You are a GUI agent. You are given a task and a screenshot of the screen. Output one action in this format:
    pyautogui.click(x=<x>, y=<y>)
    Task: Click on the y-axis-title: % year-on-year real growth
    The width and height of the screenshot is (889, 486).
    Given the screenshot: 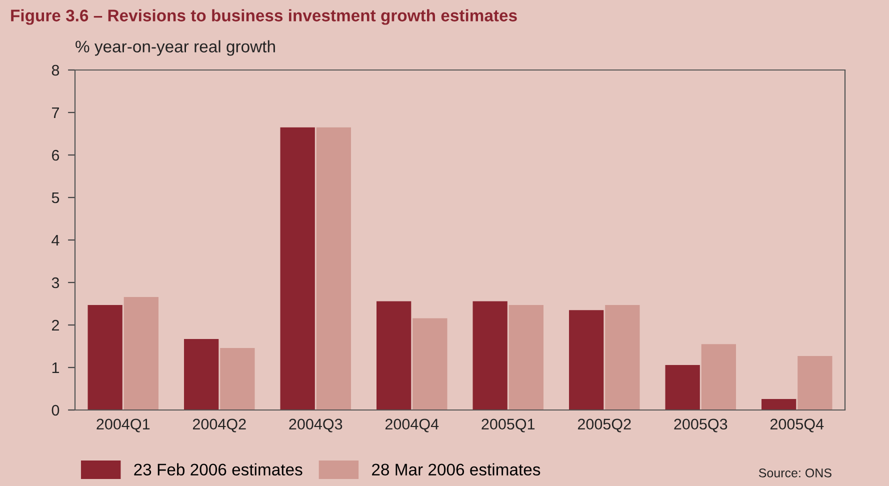 What is the action you would take?
    pyautogui.click(x=175, y=48)
    